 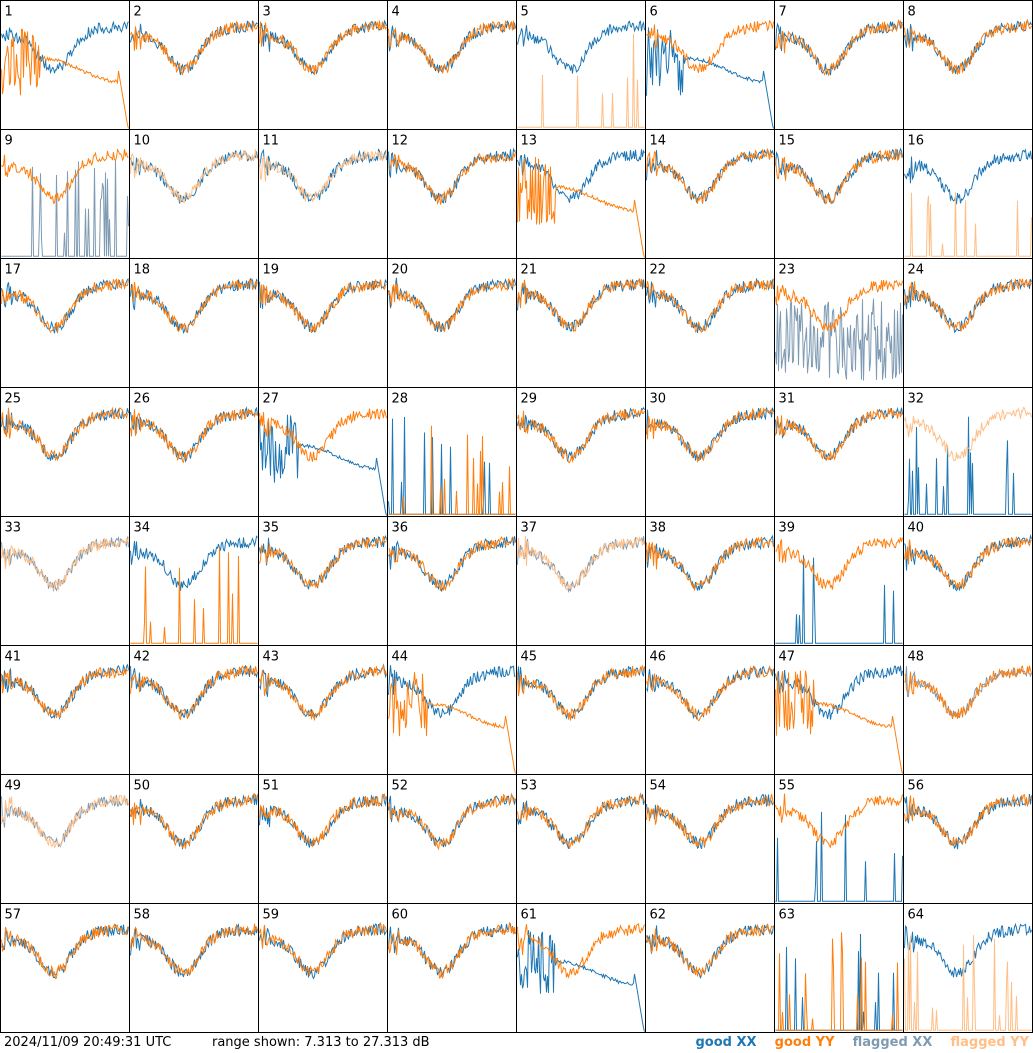 I want to click on panel-label: 40, so click(x=916, y=528).